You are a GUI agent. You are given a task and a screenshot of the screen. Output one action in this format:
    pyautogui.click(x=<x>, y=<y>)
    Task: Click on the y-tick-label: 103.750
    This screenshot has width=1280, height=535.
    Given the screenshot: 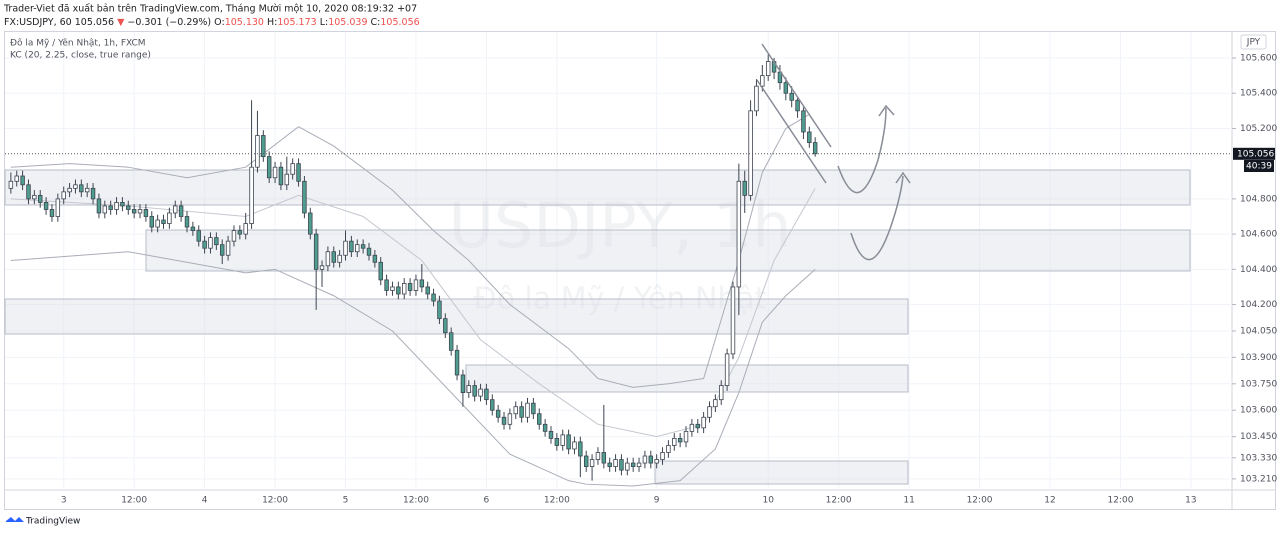 What is the action you would take?
    pyautogui.click(x=1258, y=384)
    